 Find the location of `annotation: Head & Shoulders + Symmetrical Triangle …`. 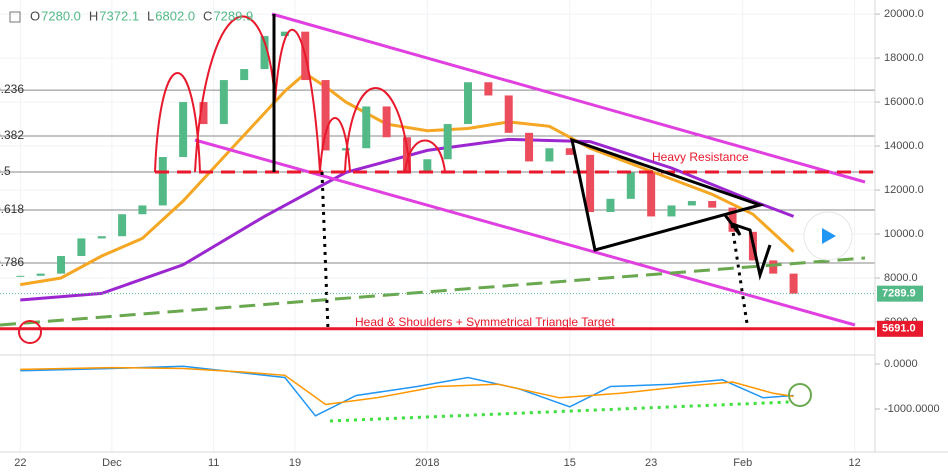

annotation: Head & Shoulders + Symmetrical Triangle … is located at coordinates (485, 322).